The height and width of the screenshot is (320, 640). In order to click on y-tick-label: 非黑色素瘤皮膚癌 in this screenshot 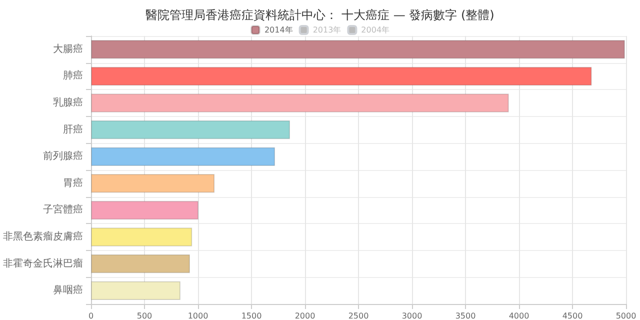, I will do `click(43, 236)`.